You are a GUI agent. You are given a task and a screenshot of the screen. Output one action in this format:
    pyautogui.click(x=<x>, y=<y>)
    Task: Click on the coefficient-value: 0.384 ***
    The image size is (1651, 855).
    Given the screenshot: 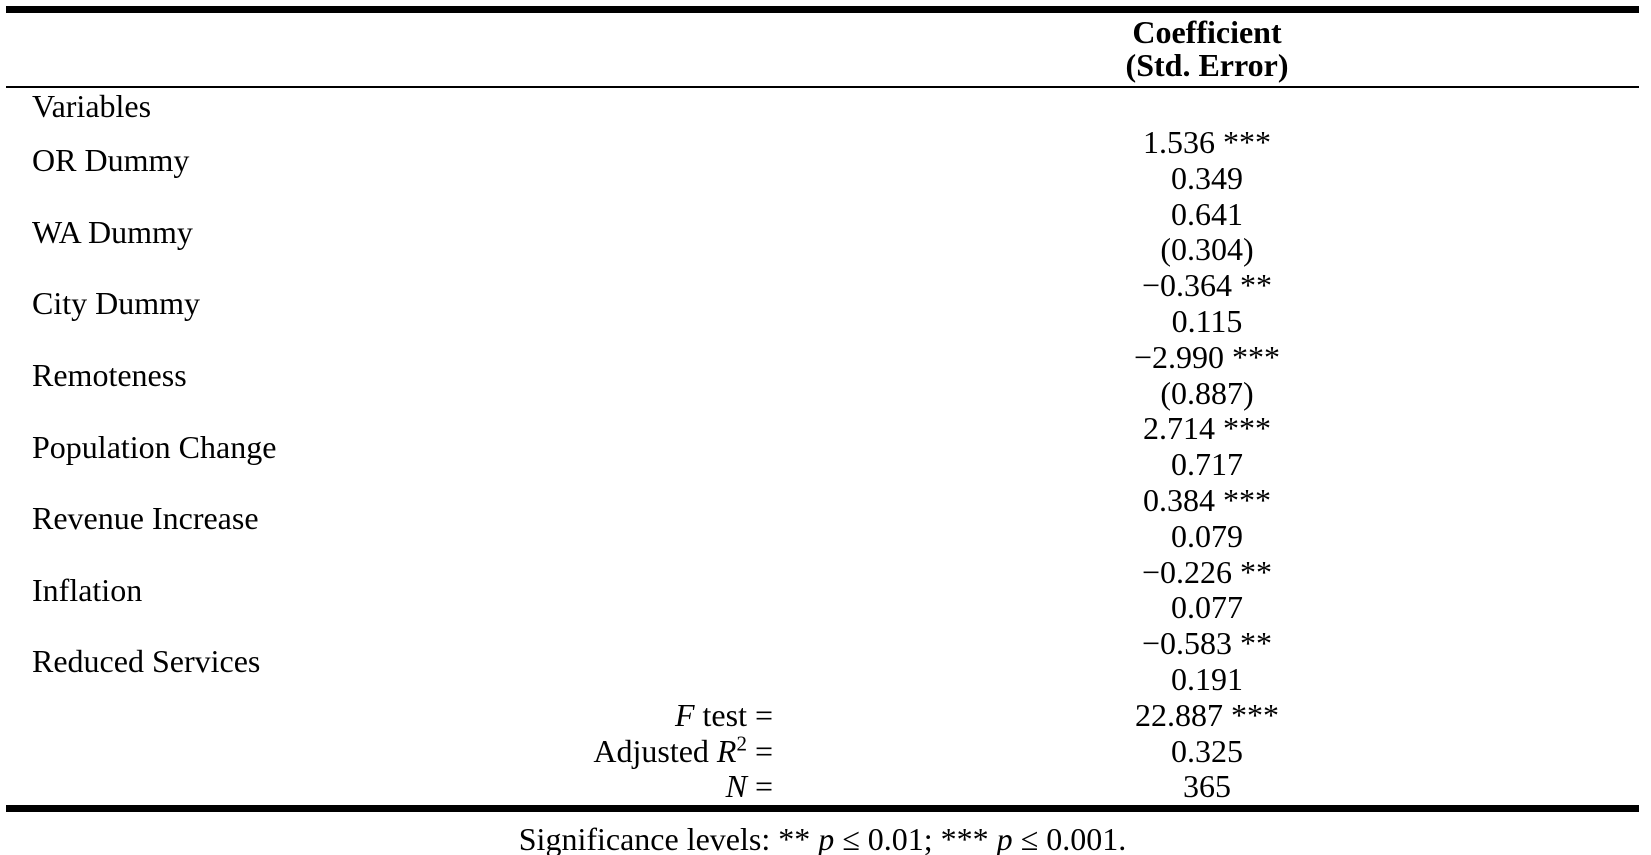 What is the action you would take?
    pyautogui.click(x=1207, y=499)
    